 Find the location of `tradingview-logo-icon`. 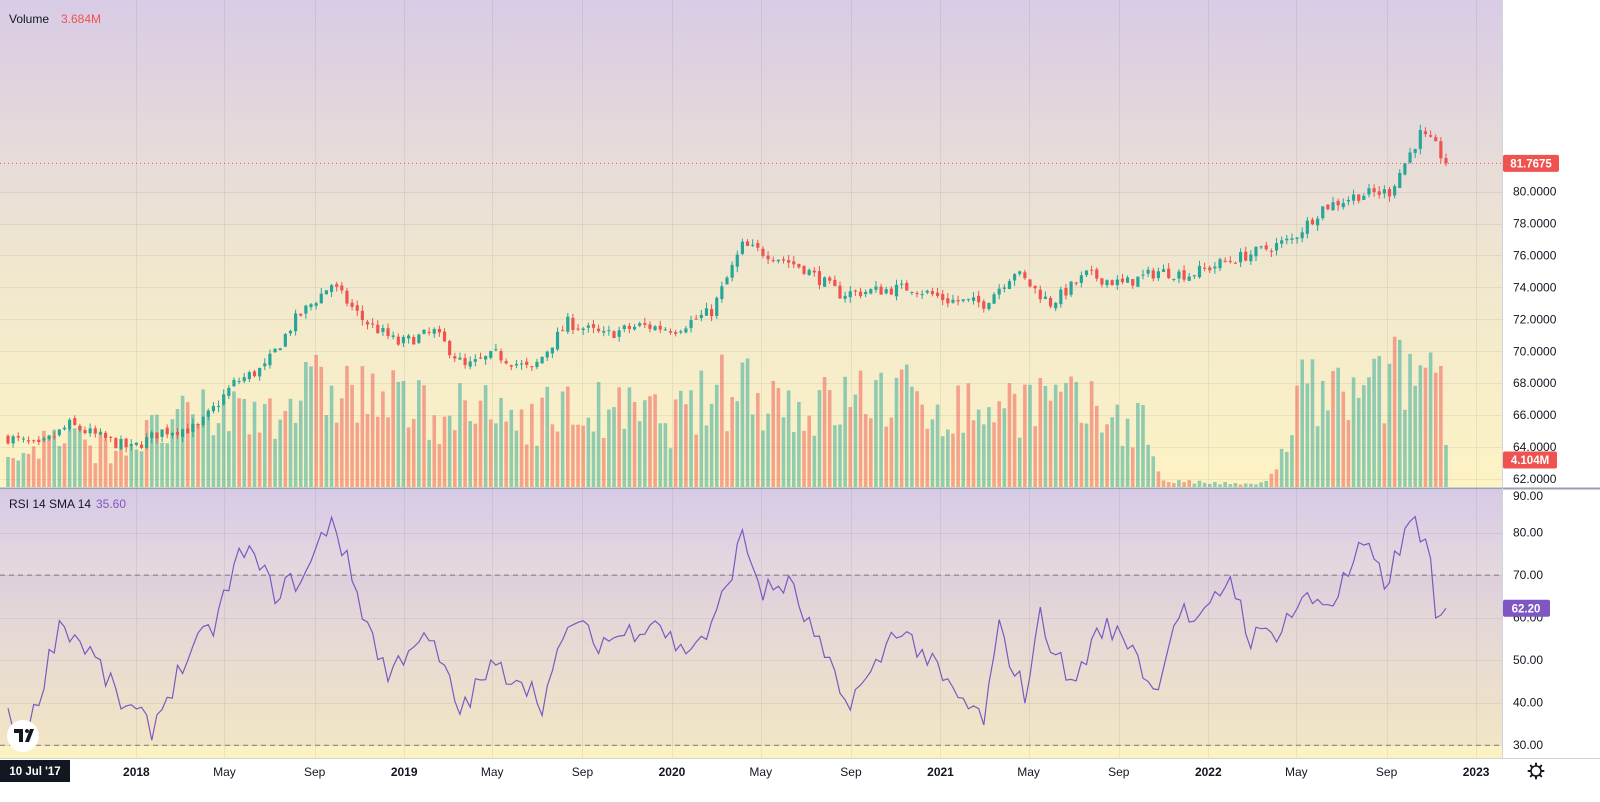

tradingview-logo-icon is located at coordinates (23, 736).